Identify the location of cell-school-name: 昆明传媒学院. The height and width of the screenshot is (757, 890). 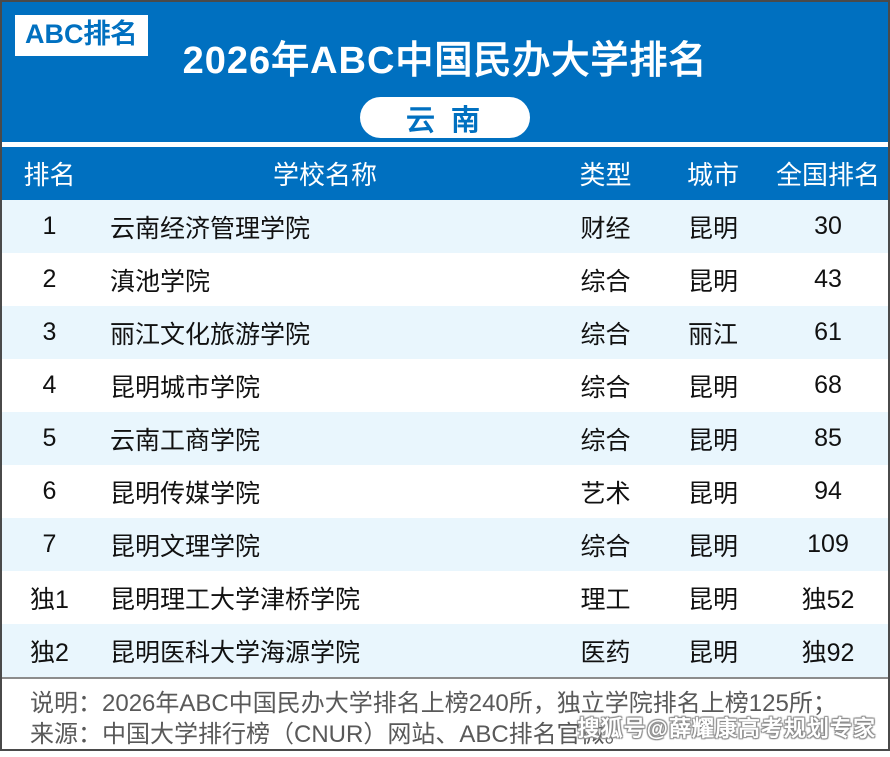
(185, 493).